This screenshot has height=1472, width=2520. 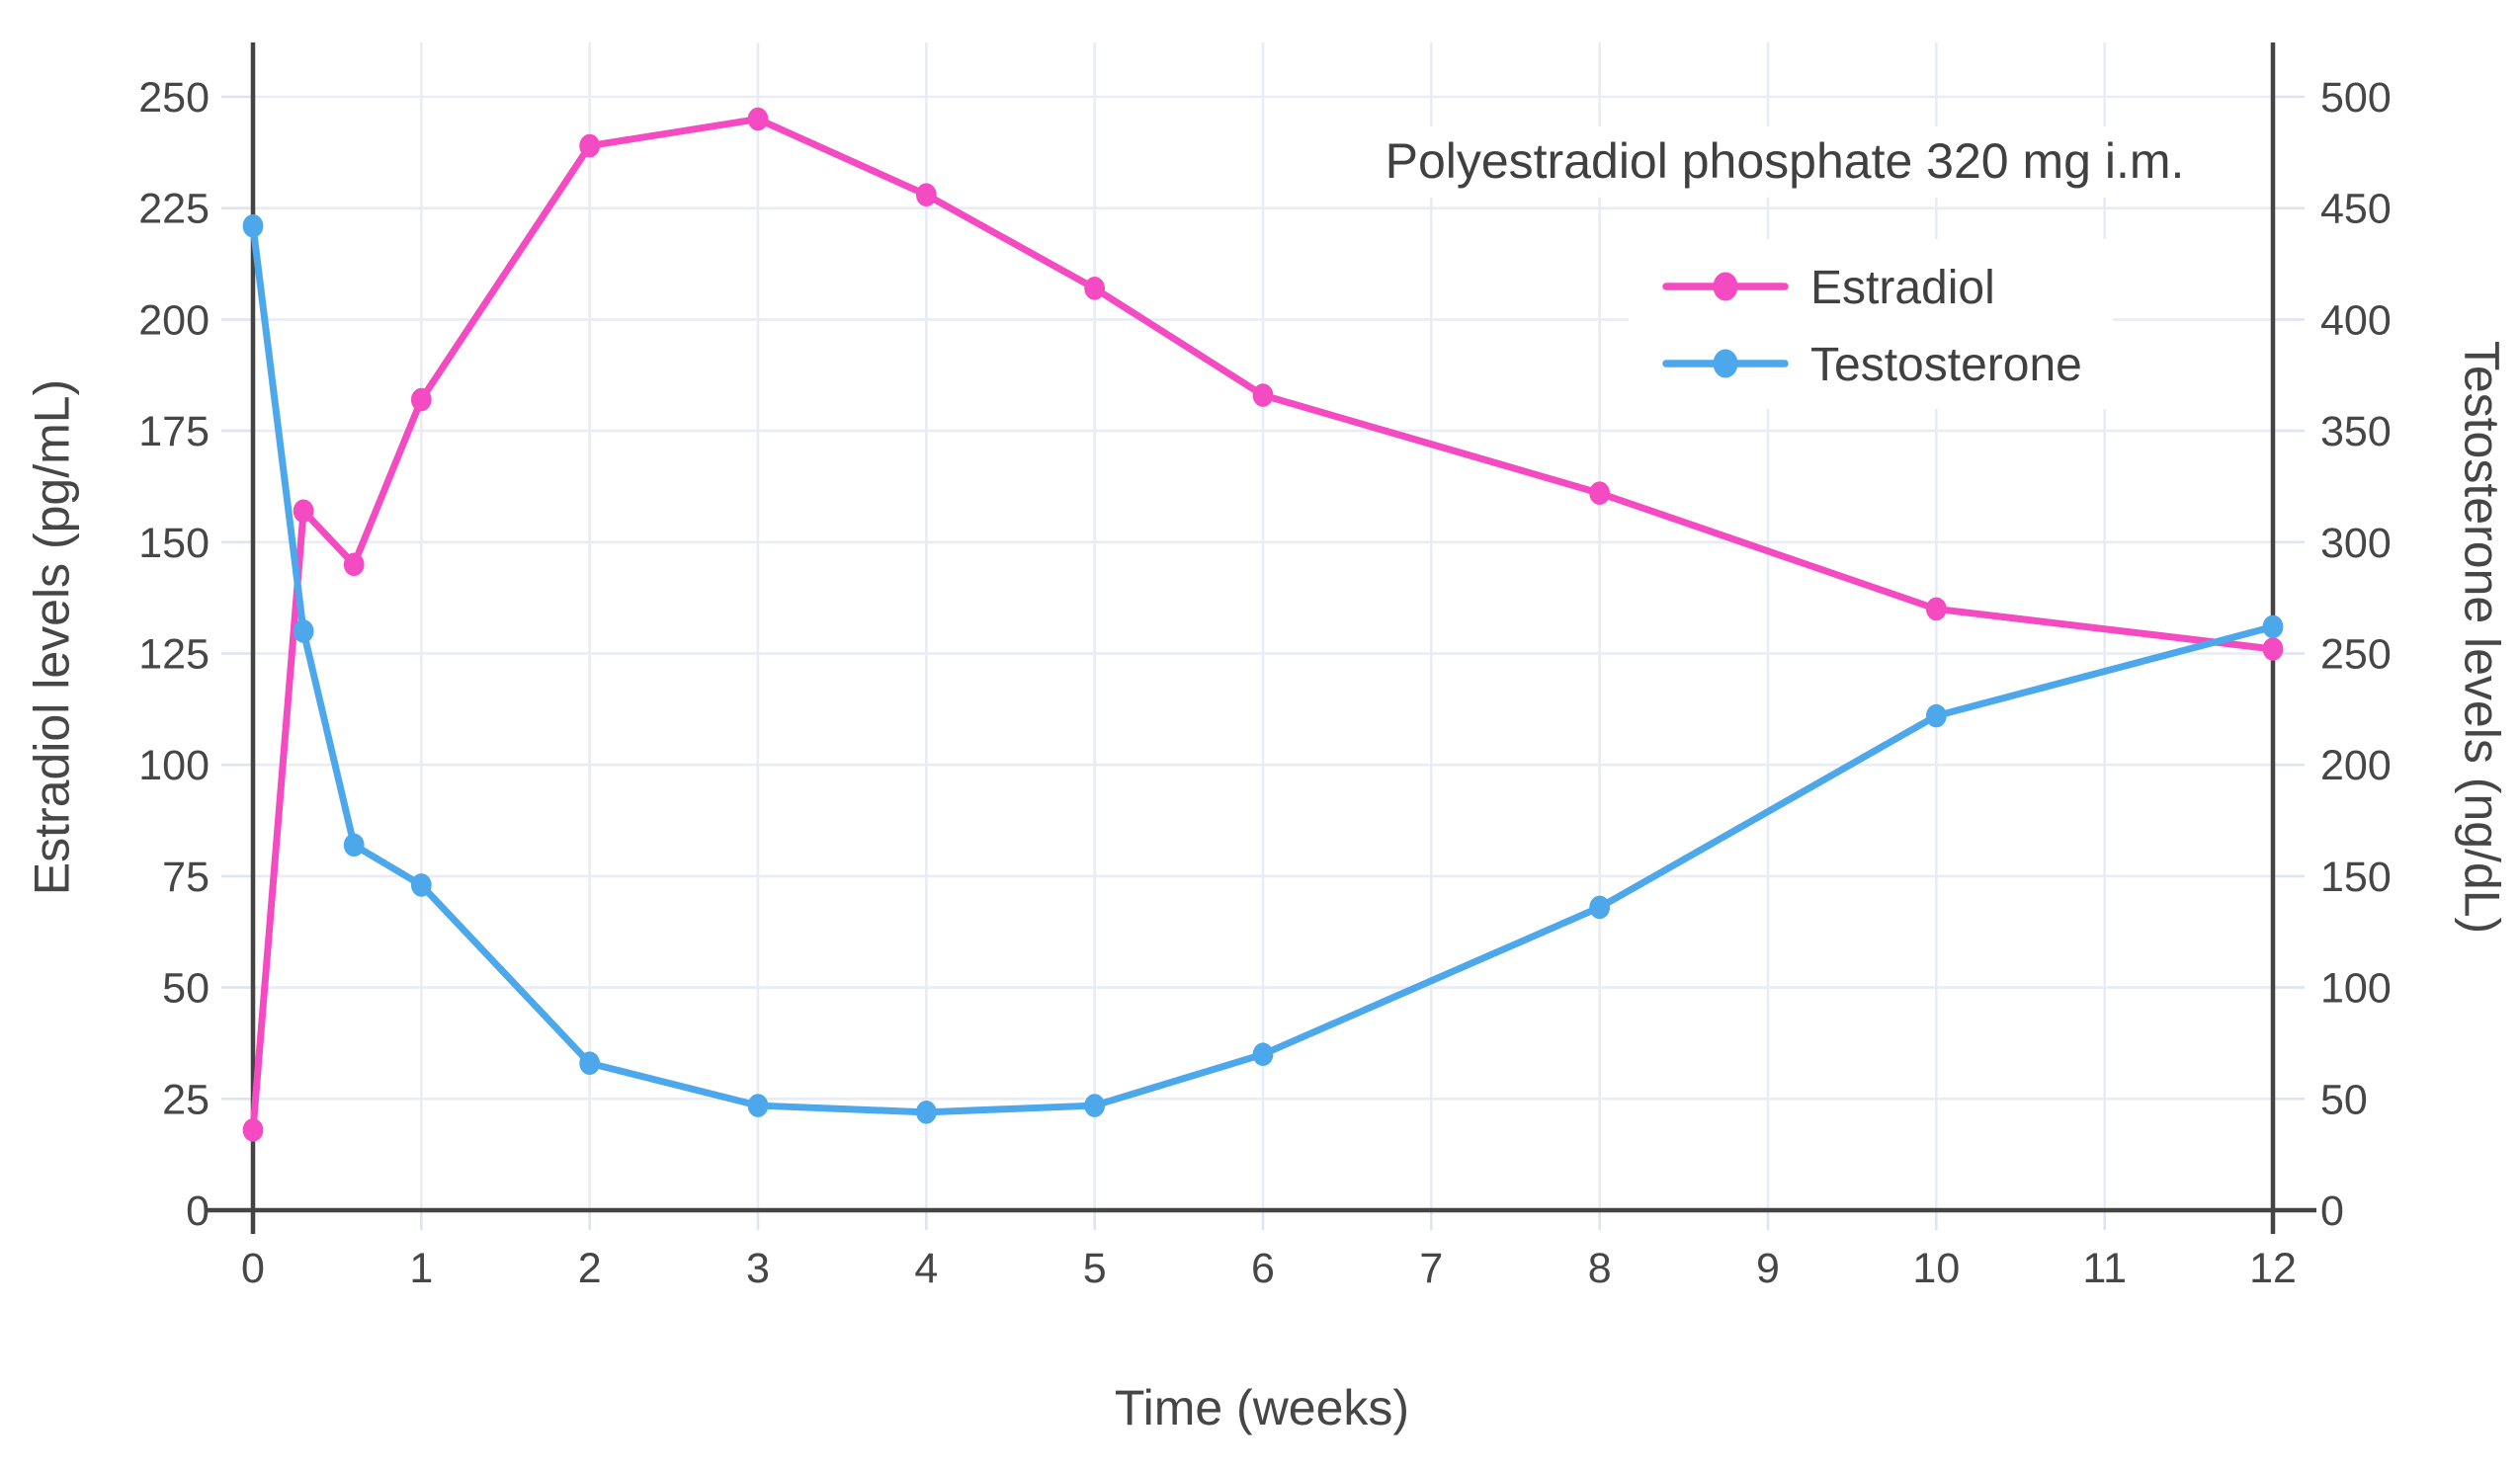 I want to click on y-right-tick-label-450: 450, so click(x=2356, y=209).